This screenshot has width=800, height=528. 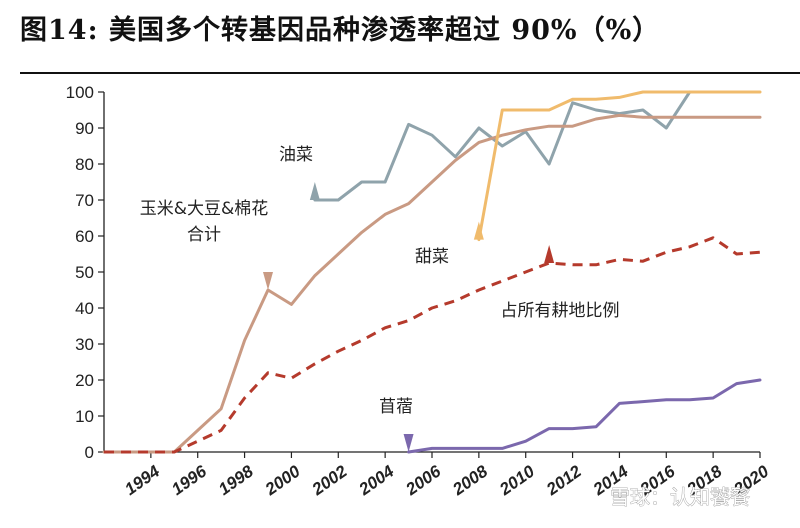 What do you see at coordinates (282, 480) in the screenshot?
I see `x-tick-label: 2000` at bounding box center [282, 480].